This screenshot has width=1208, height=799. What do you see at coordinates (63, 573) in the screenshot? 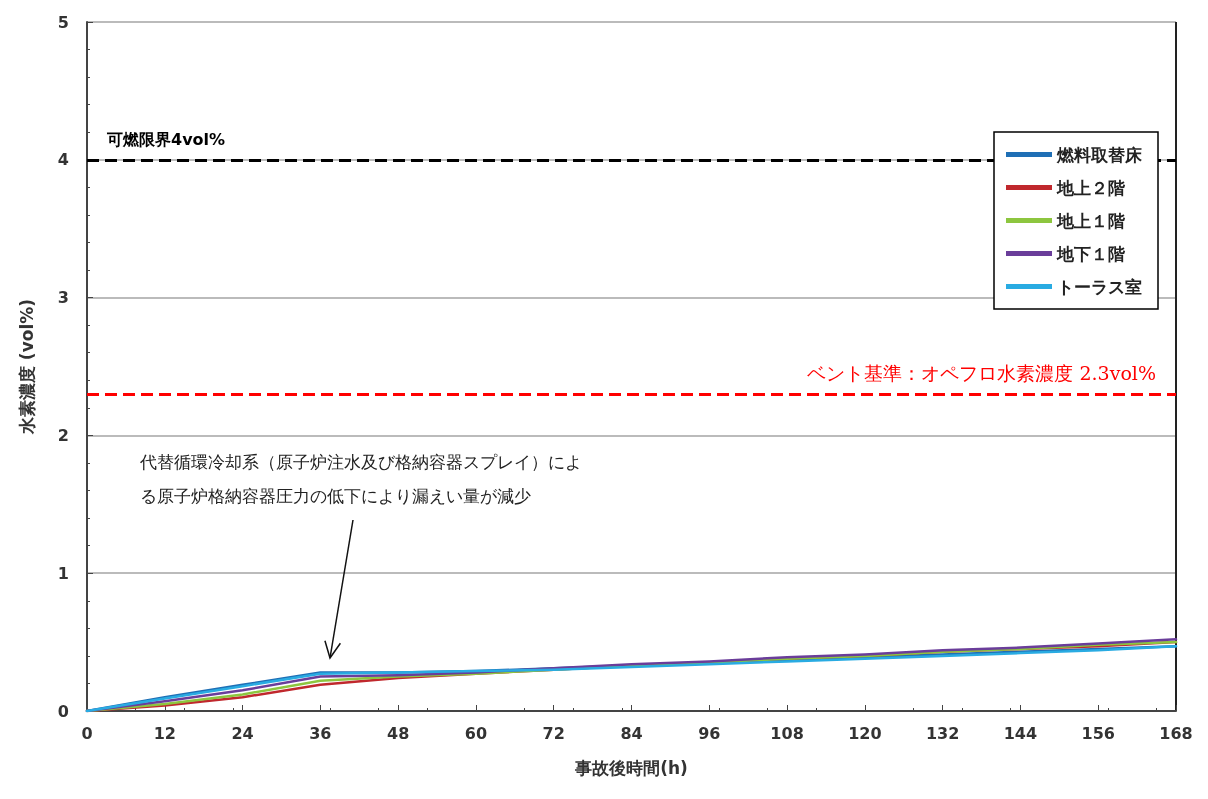
I see `y-tick-label: 1` at bounding box center [63, 573].